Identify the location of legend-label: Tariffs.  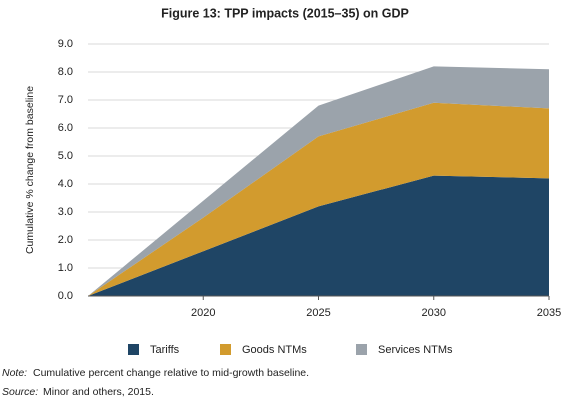
(165, 350).